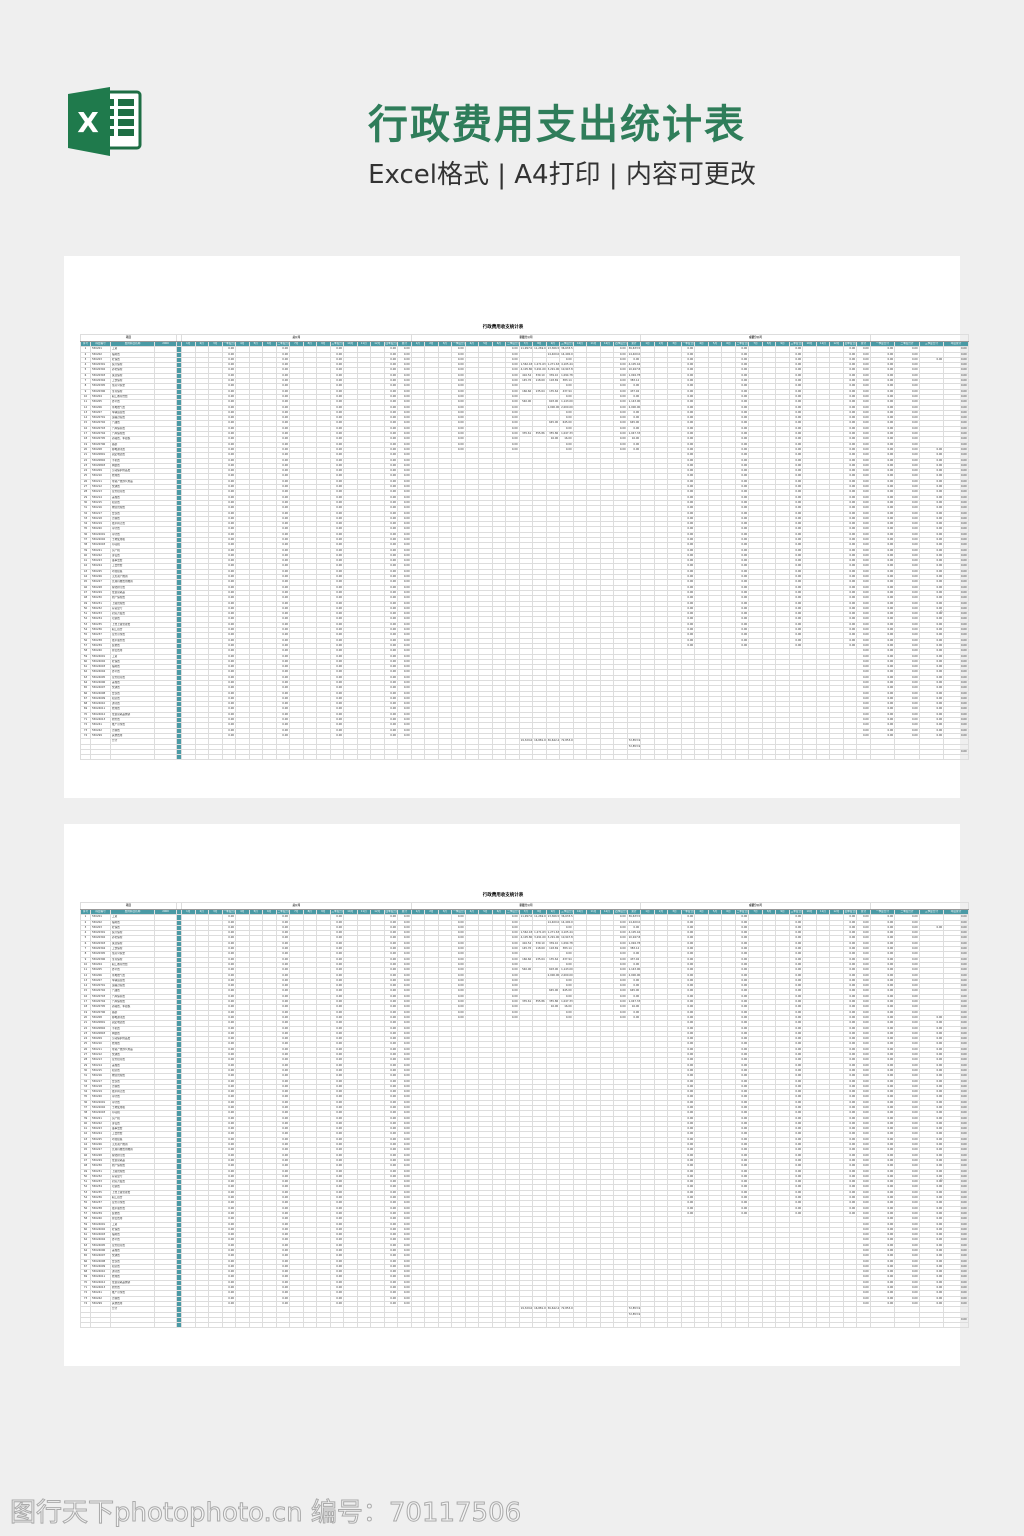 The width and height of the screenshot is (1024, 1536). Describe the element at coordinates (255, 912) in the screenshot. I see `column-header: 5月` at that location.